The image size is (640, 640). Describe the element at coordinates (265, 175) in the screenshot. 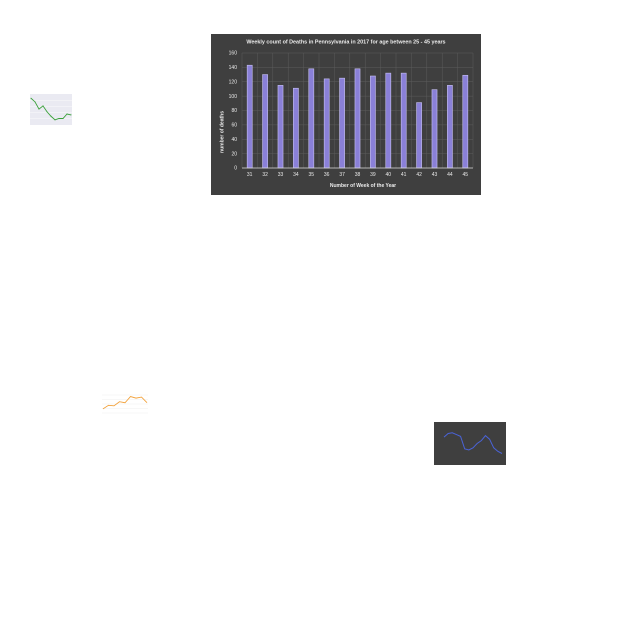

I see `x-tick-label: 32` at that location.